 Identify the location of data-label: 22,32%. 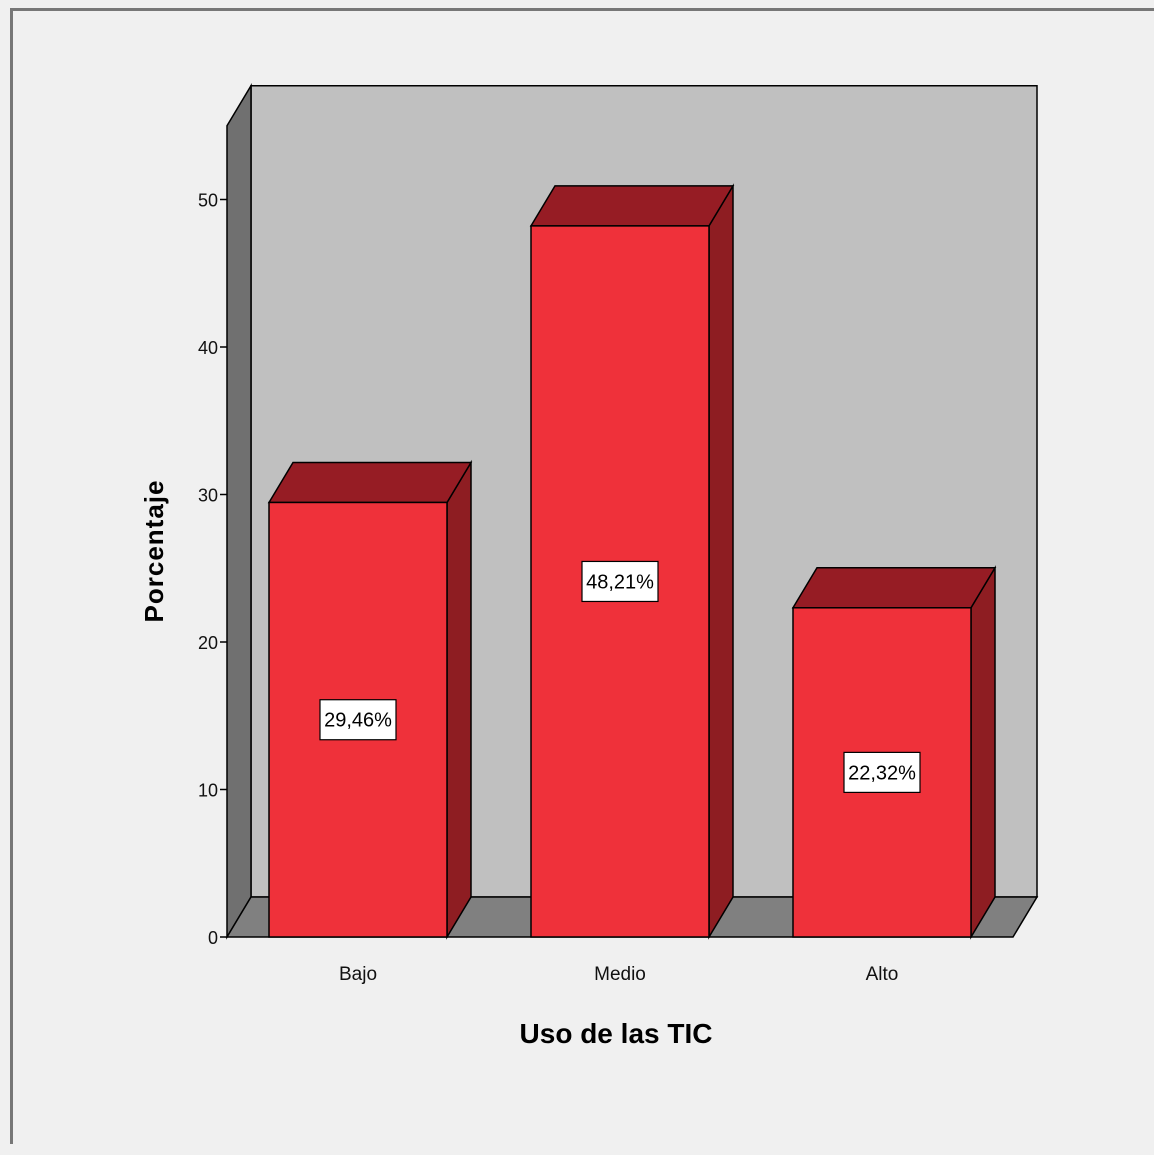
(882, 772).